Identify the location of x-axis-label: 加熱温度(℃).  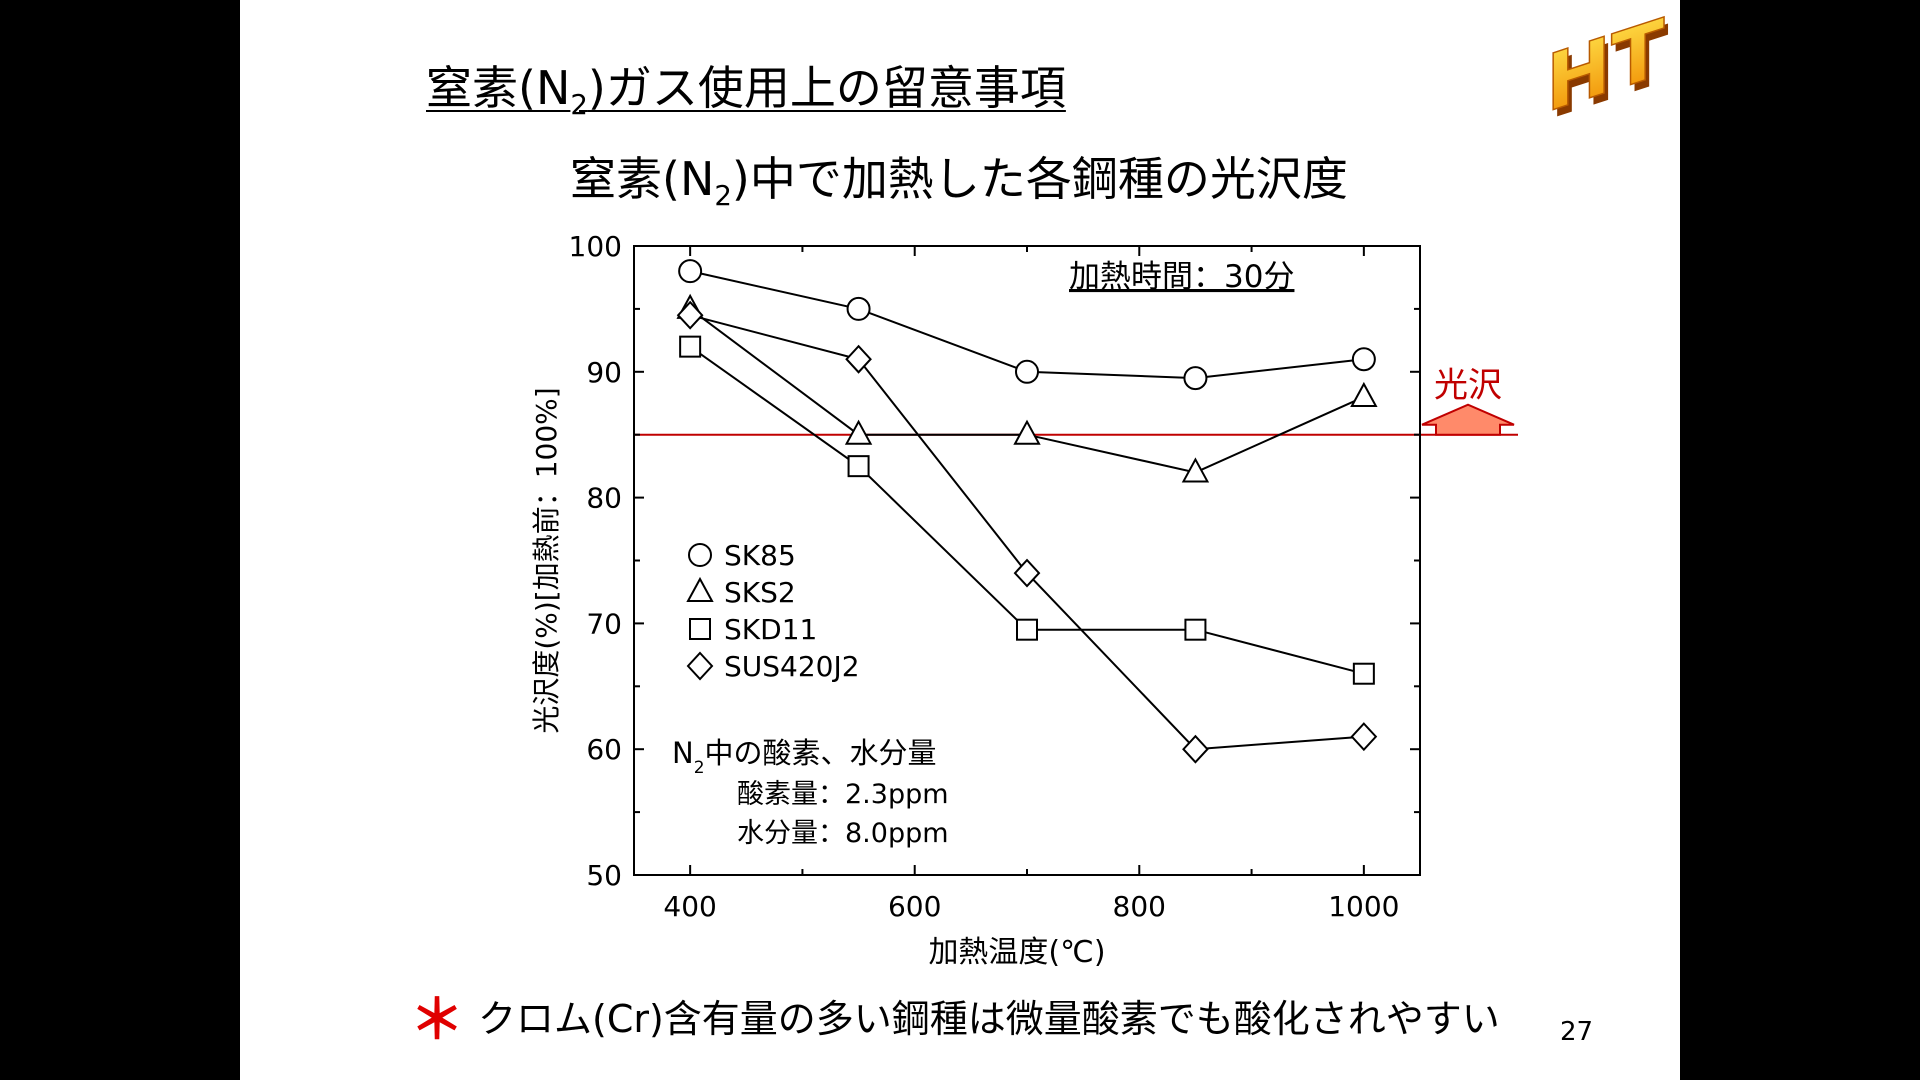
(1016, 952).